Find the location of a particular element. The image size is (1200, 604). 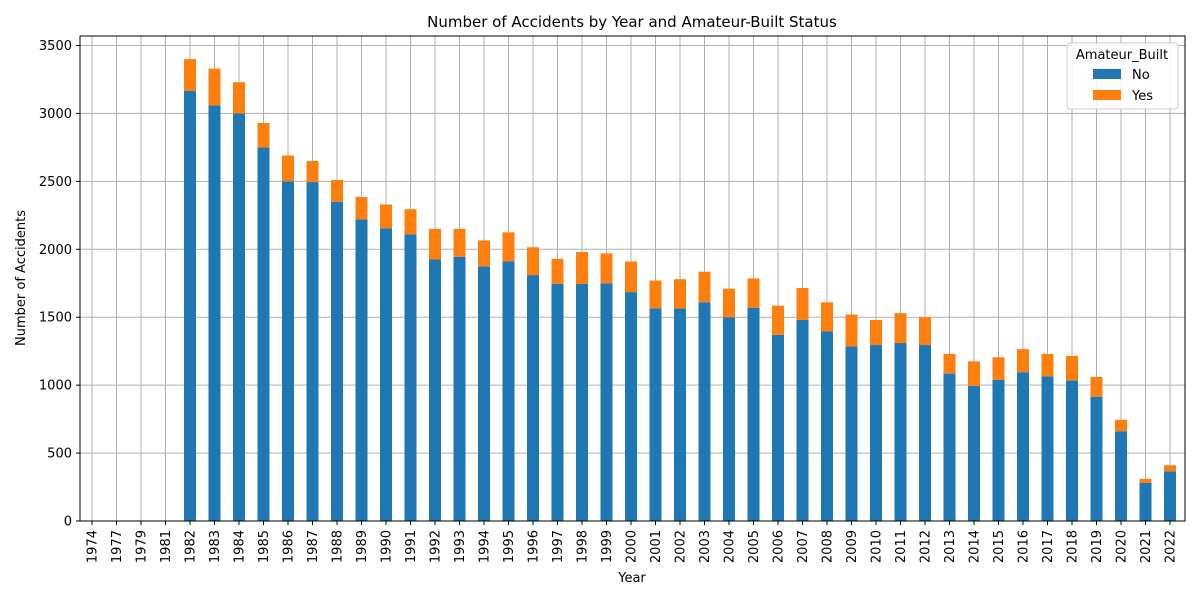

bar-no-2010 is located at coordinates (876, 433).